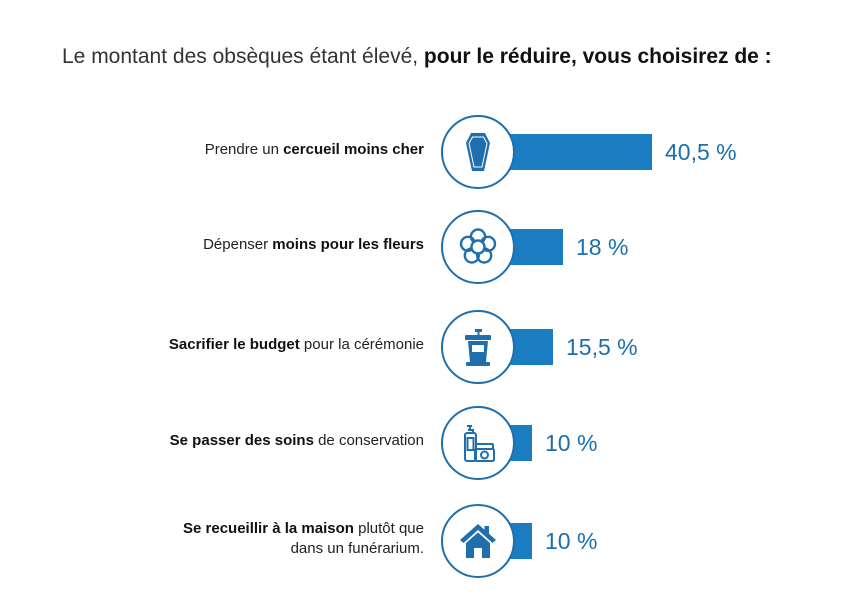 This screenshot has width=842, height=595. Describe the element at coordinates (361, 344) in the screenshot. I see `label-text: pour la cérémonie` at that location.